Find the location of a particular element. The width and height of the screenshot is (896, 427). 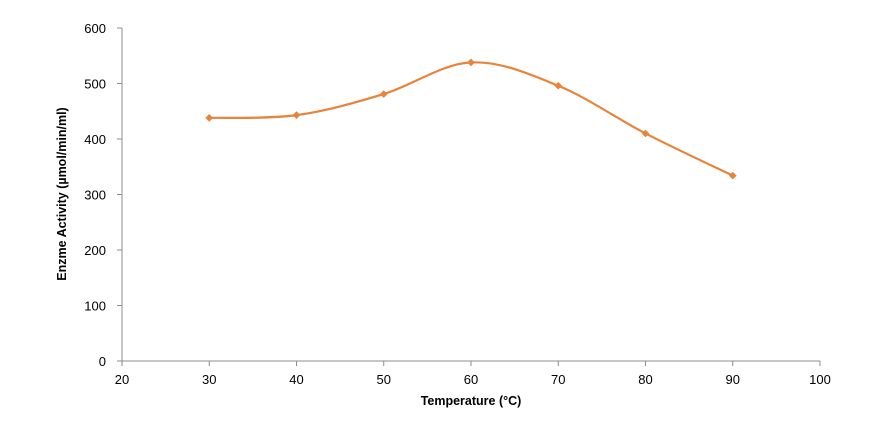

y-tick-label: 500 is located at coordinates (95, 84).